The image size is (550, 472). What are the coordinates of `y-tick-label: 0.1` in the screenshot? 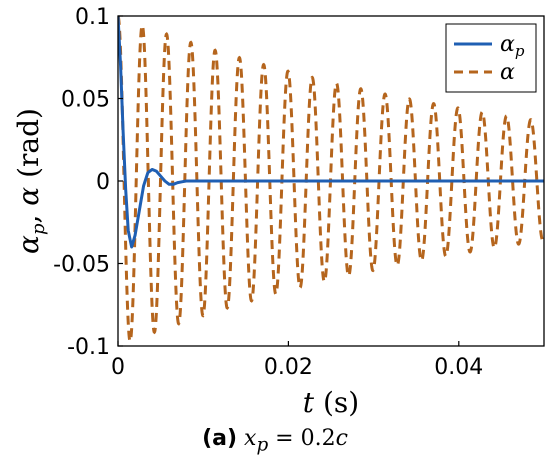 It's located at (92, 17).